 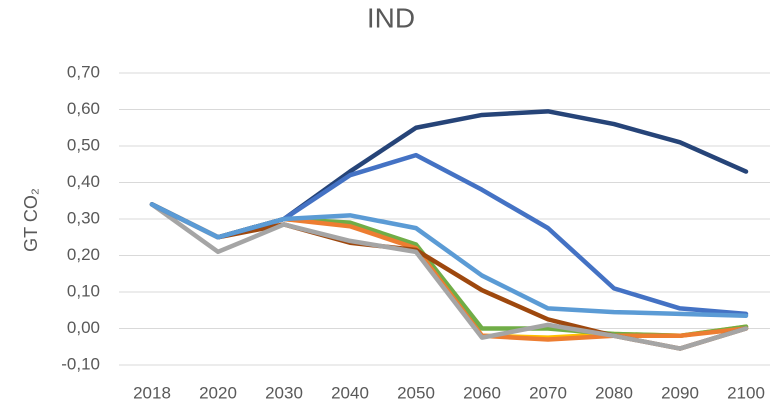 What do you see at coordinates (83, 144) in the screenshot?
I see `y-tick-label: 0,50` at bounding box center [83, 144].